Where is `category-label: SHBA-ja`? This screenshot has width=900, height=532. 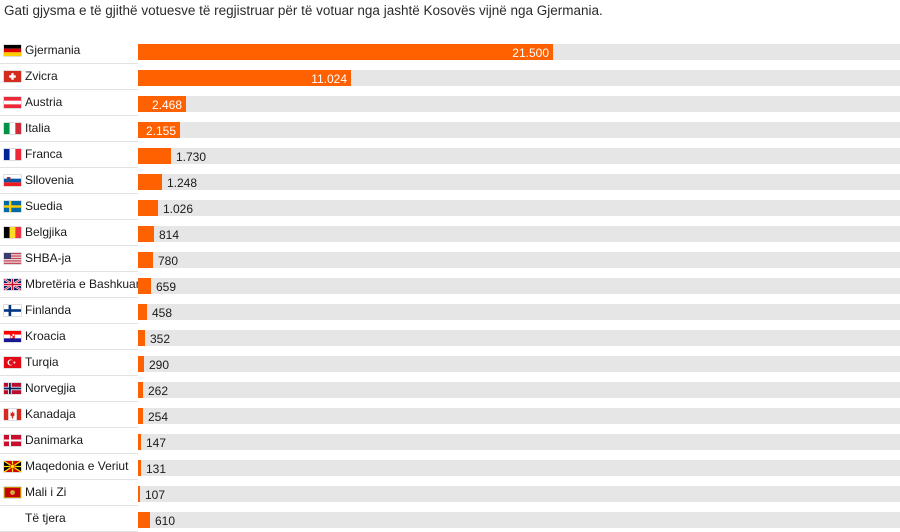
category-label: SHBA-ja is located at coordinates (48, 258).